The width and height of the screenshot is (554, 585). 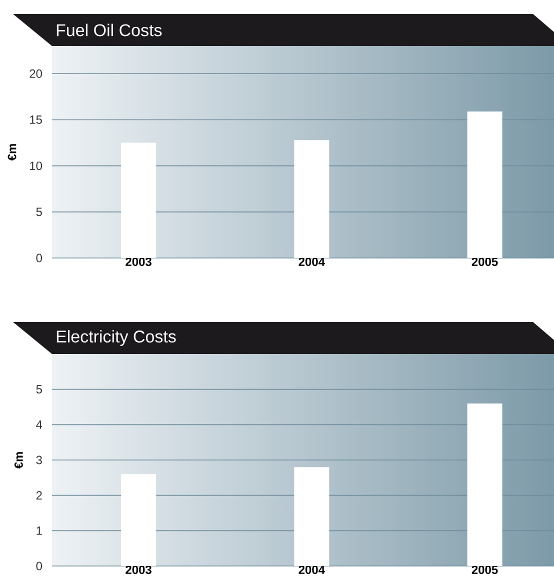 I want to click on y-tick-label: 3, so click(x=39, y=460).